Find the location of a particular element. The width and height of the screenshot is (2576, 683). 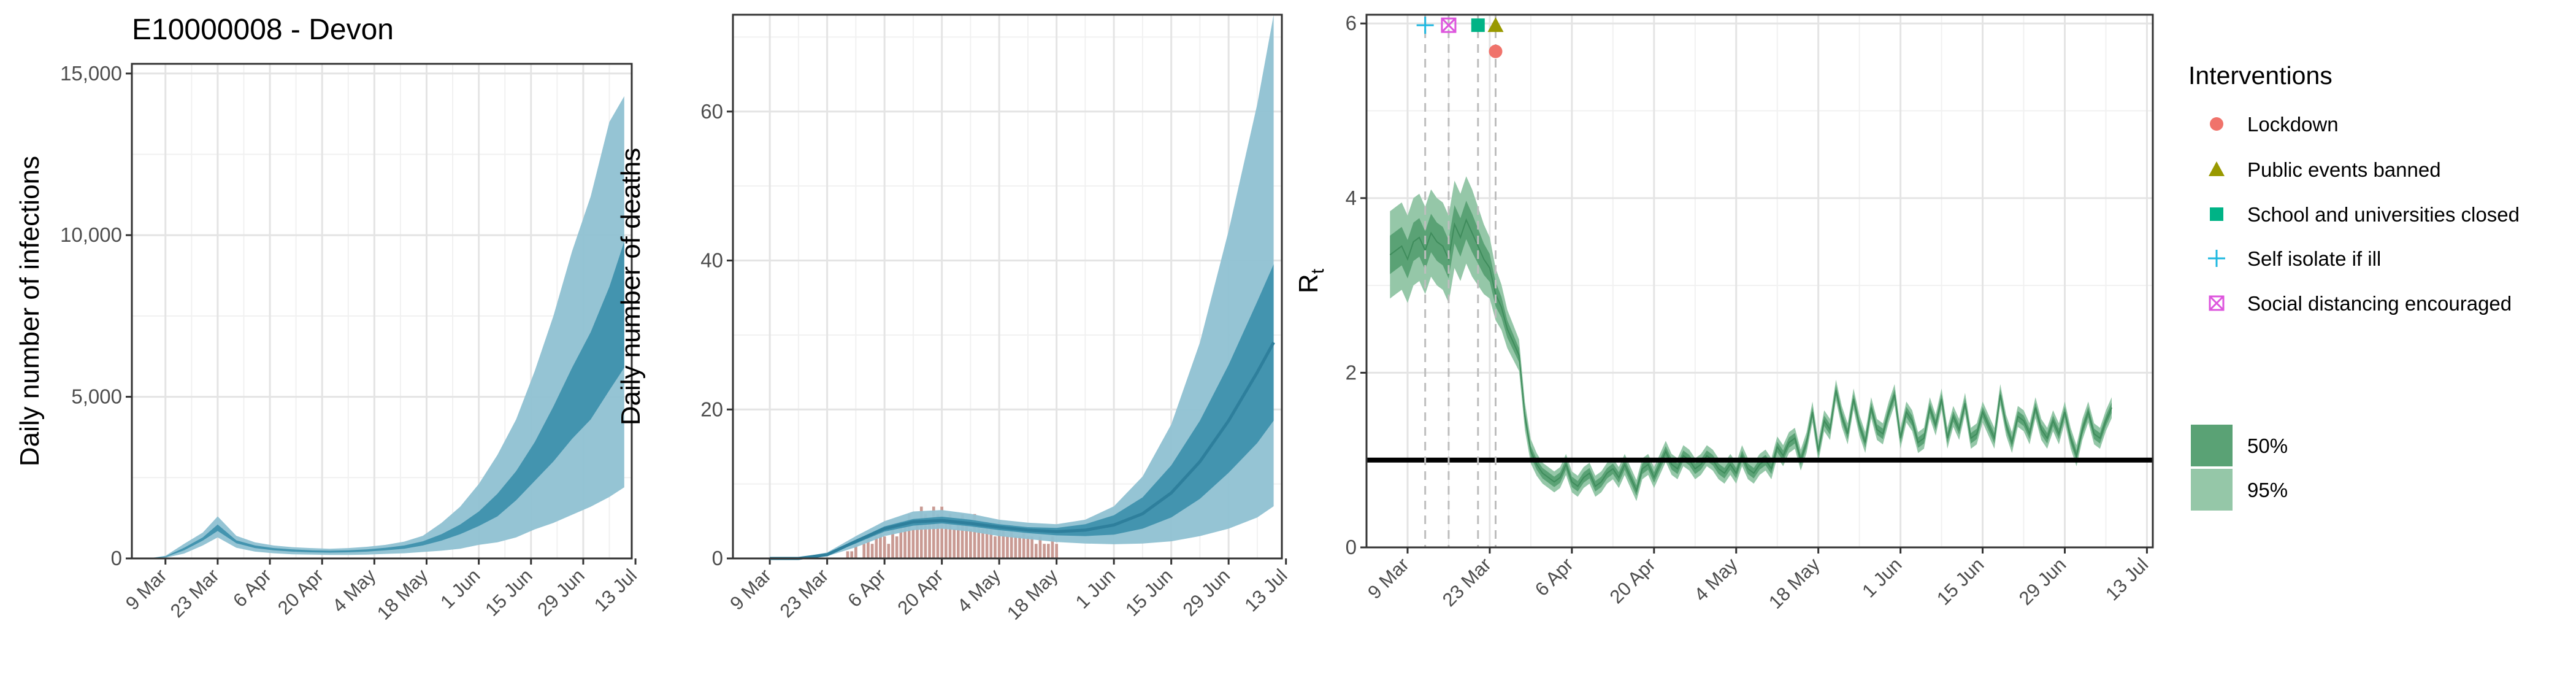

intervention-marker-public-events is located at coordinates (1495, 25).